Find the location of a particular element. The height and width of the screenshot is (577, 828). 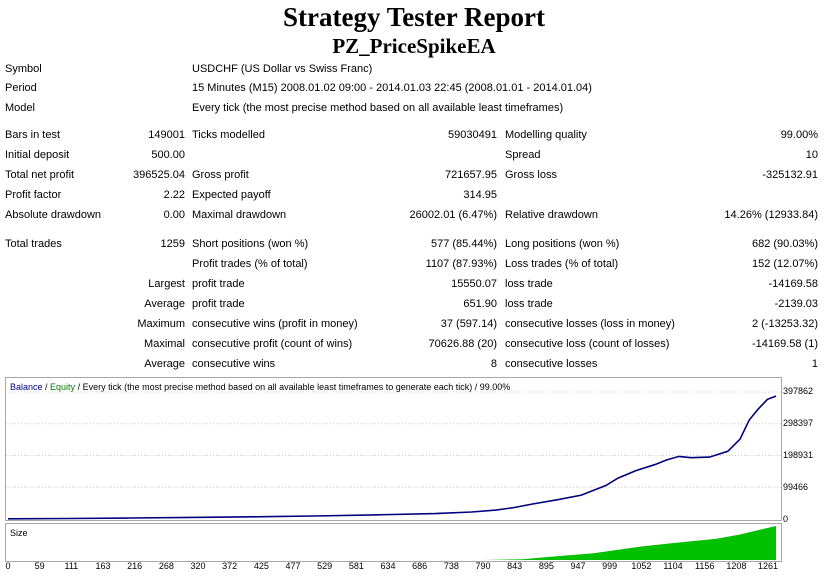

x-tick-label: 268 is located at coordinates (166, 566).